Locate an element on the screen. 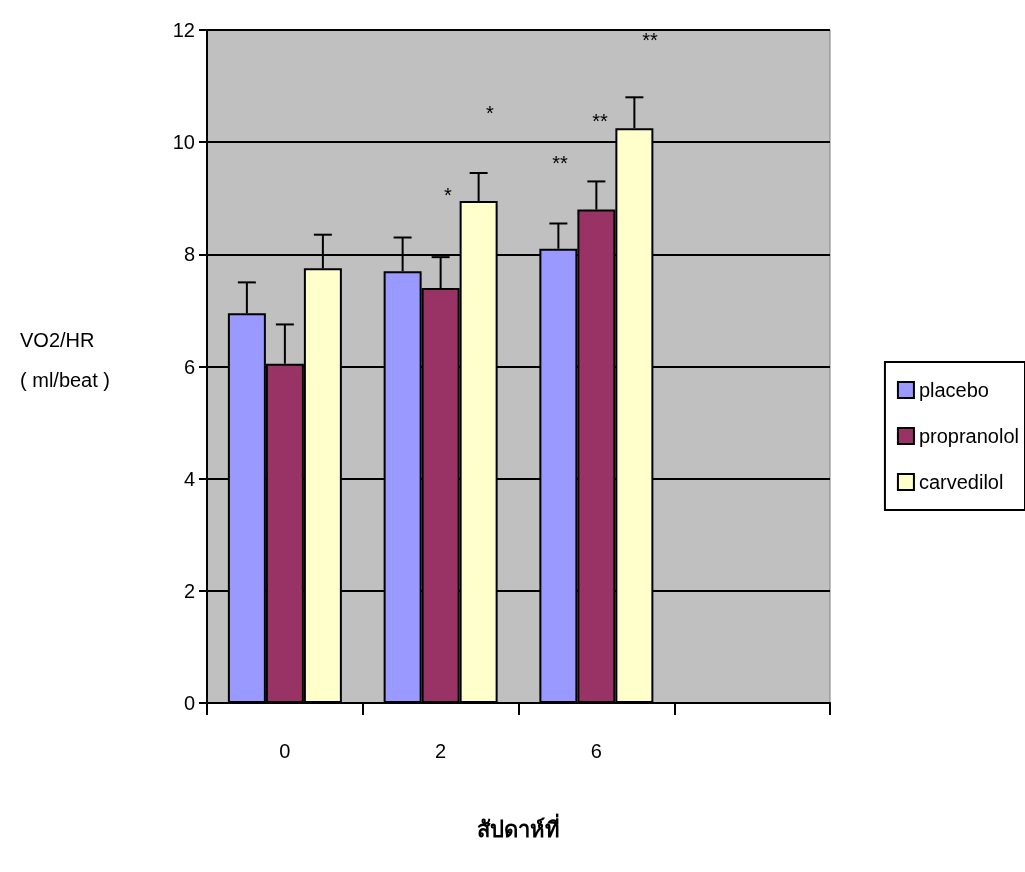 Image resolution: width=1025 pixels, height=872 pixels. legend-label: placebo is located at coordinates (953, 390).